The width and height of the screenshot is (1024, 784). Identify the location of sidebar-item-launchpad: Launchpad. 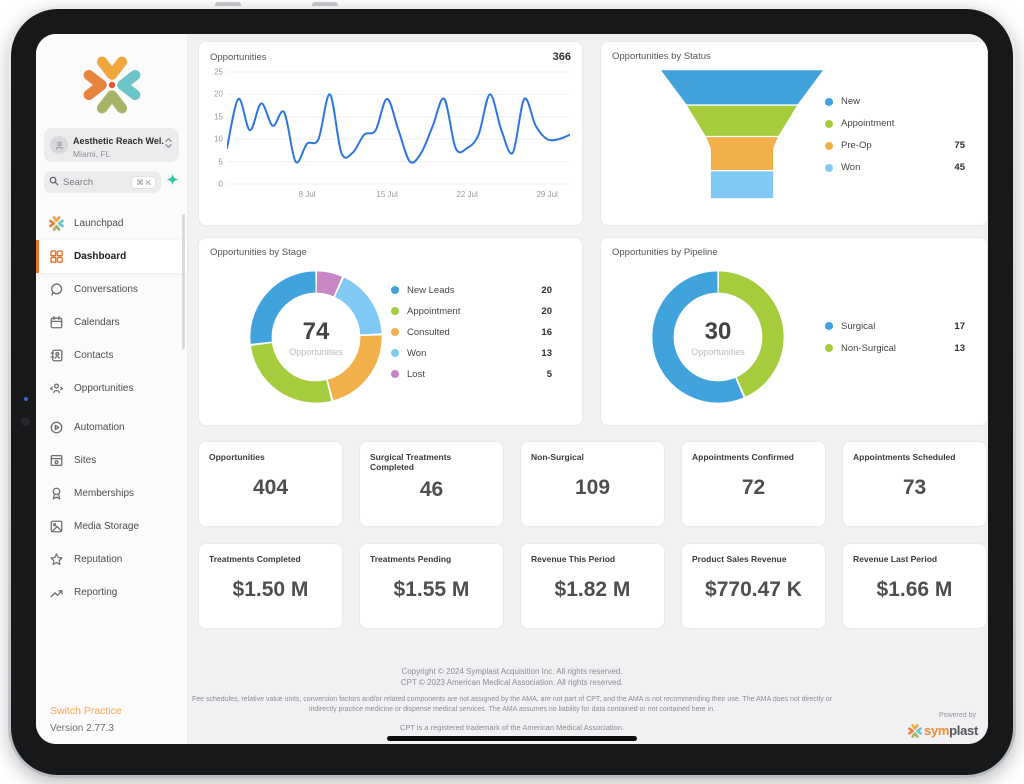
(111, 223).